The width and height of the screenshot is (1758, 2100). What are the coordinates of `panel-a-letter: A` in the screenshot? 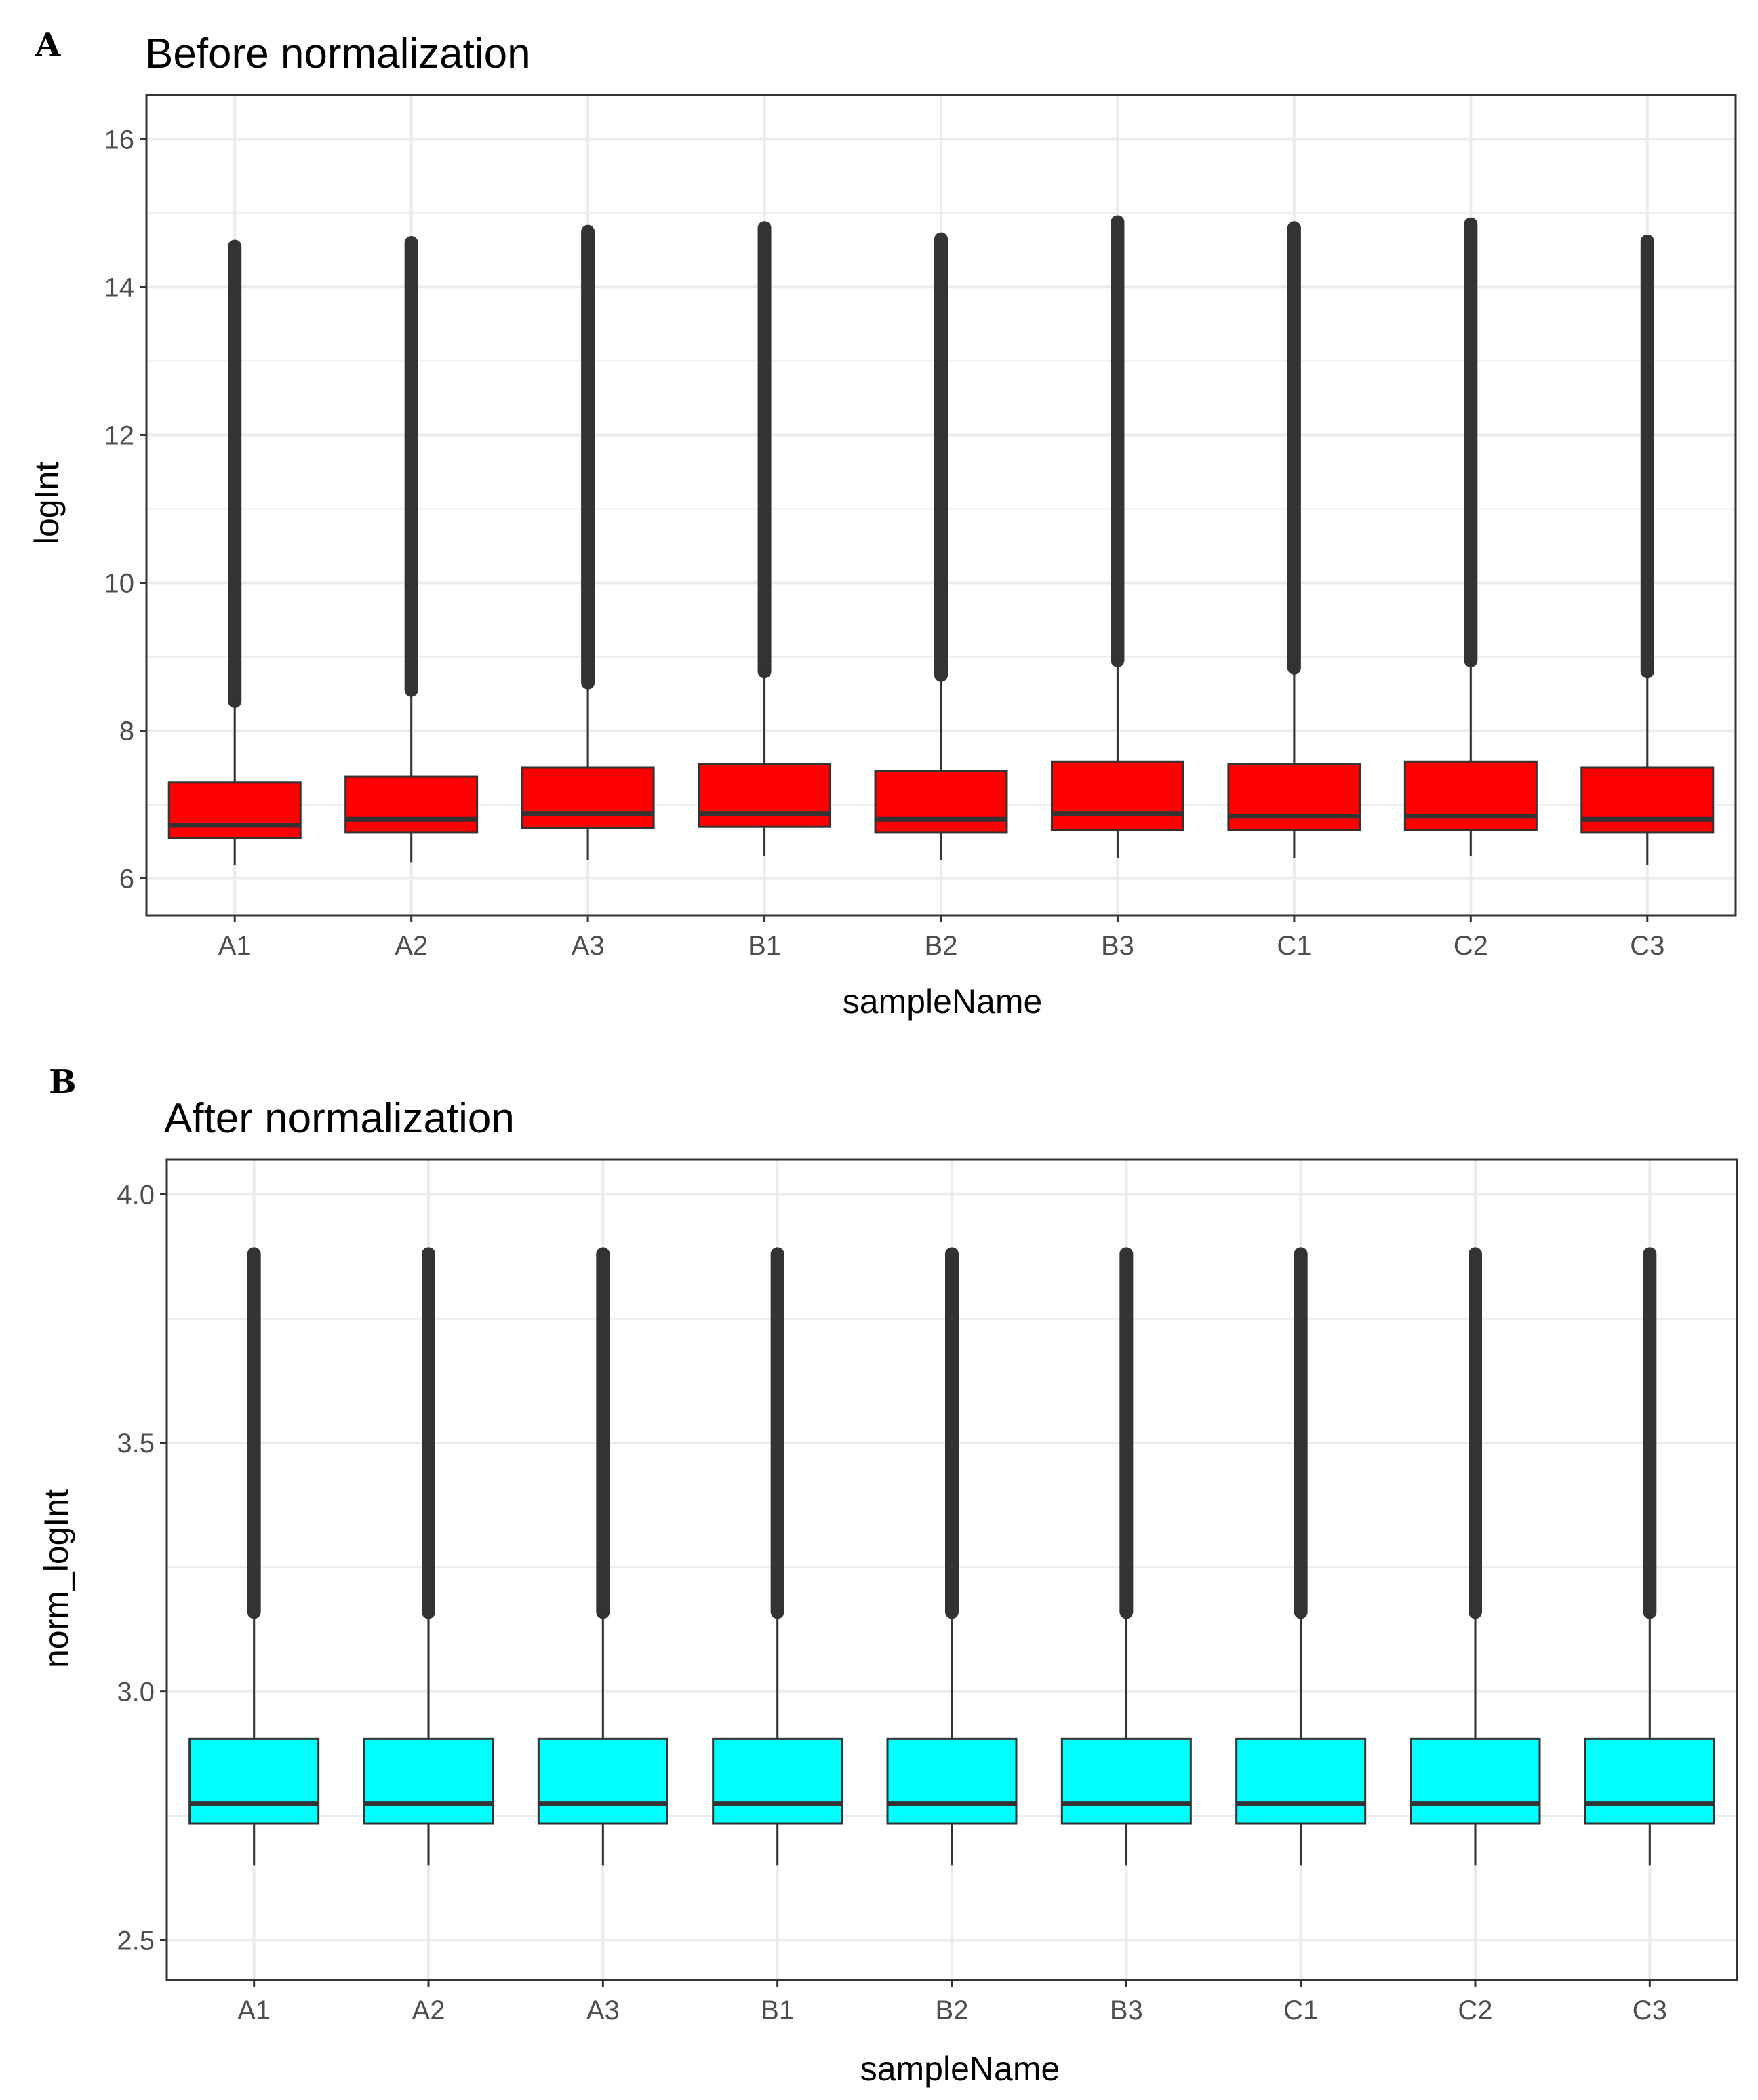 It's located at (48, 45).